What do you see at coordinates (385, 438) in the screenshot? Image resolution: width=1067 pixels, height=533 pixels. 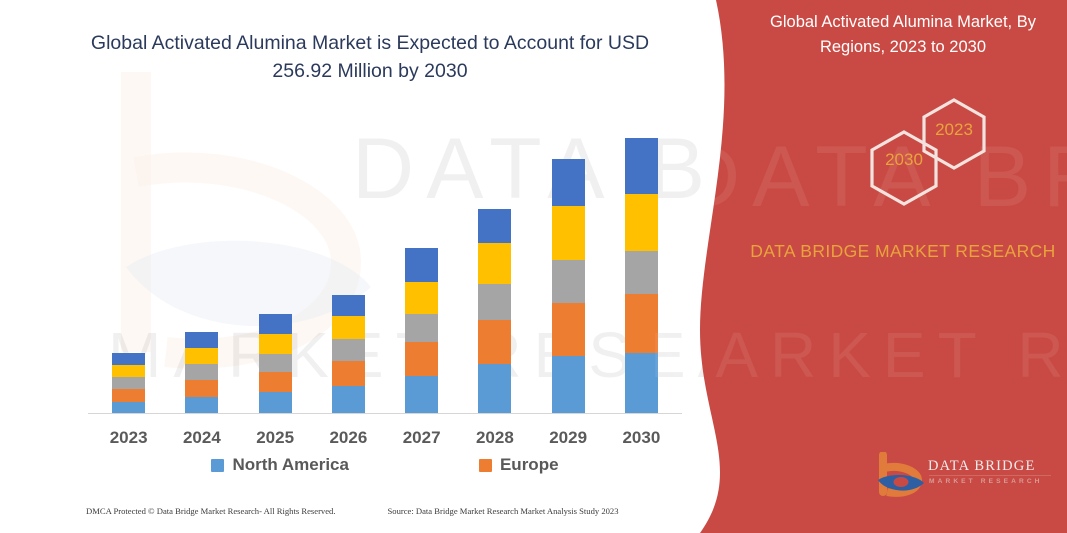 I see `x-axis-labels: 2023 2024 2025 2026 2027 2028 2029 2030` at bounding box center [385, 438].